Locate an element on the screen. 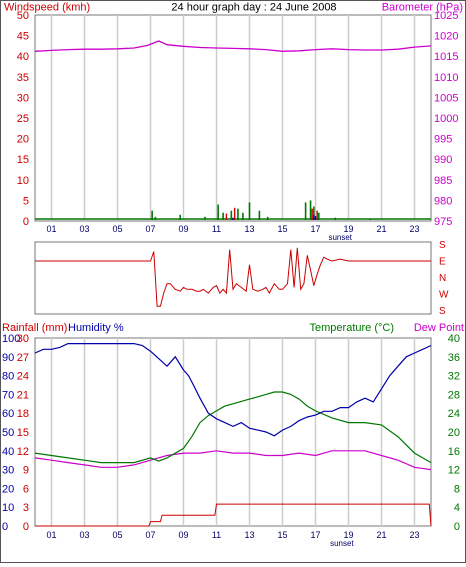 The image size is (466, 567). y2-tick-label: 1000 is located at coordinates (446, 119).